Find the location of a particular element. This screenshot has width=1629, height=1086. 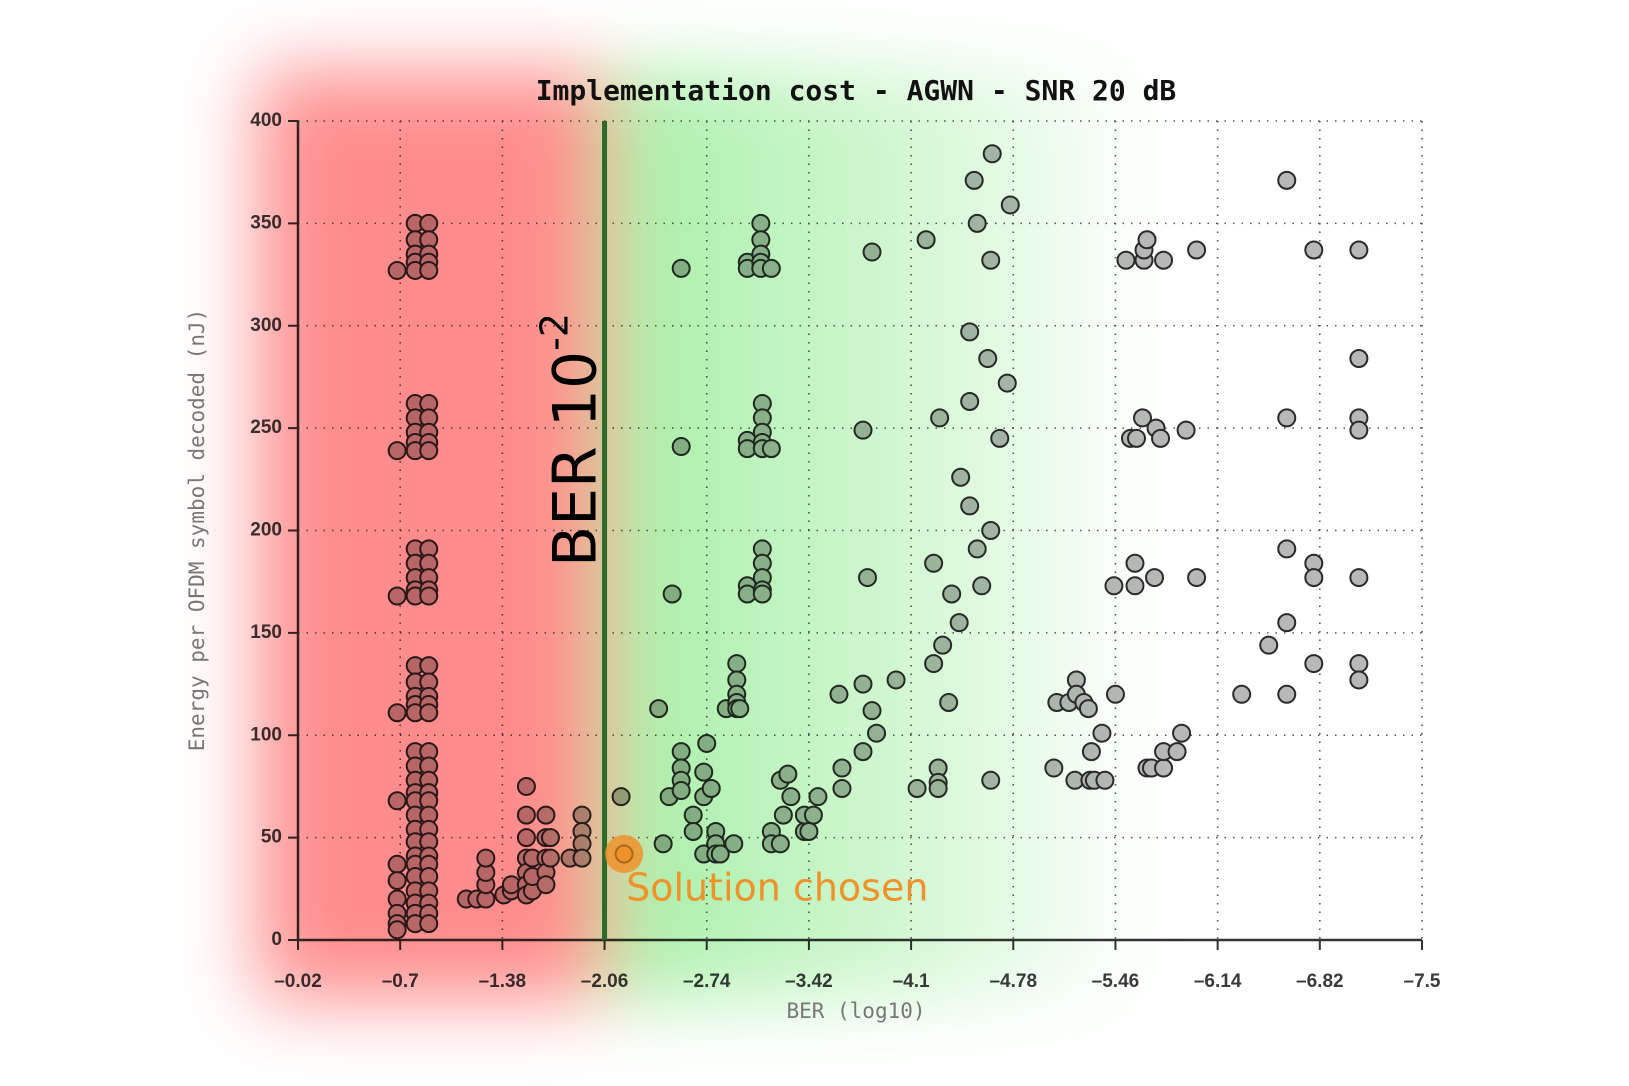

y-axis-label: Energy per OFDM symbol decoded (nJ) is located at coordinates (197, 530).